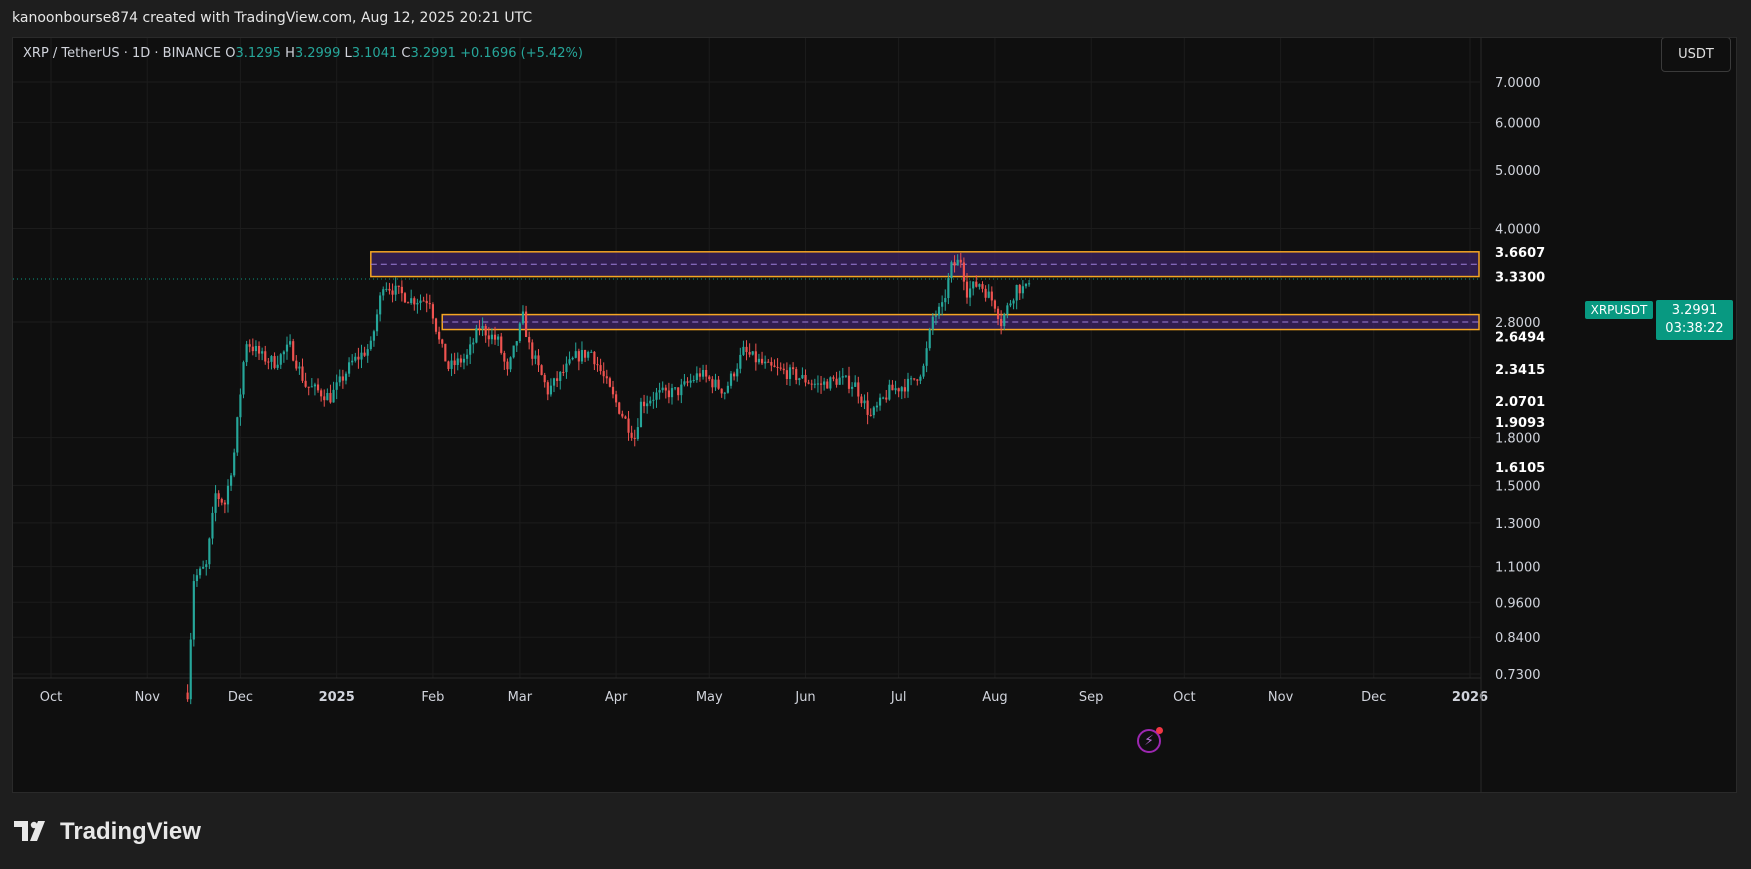  Describe the element at coordinates (520, 697) in the screenshot. I see `x-axis-tick-label: Mar` at that location.